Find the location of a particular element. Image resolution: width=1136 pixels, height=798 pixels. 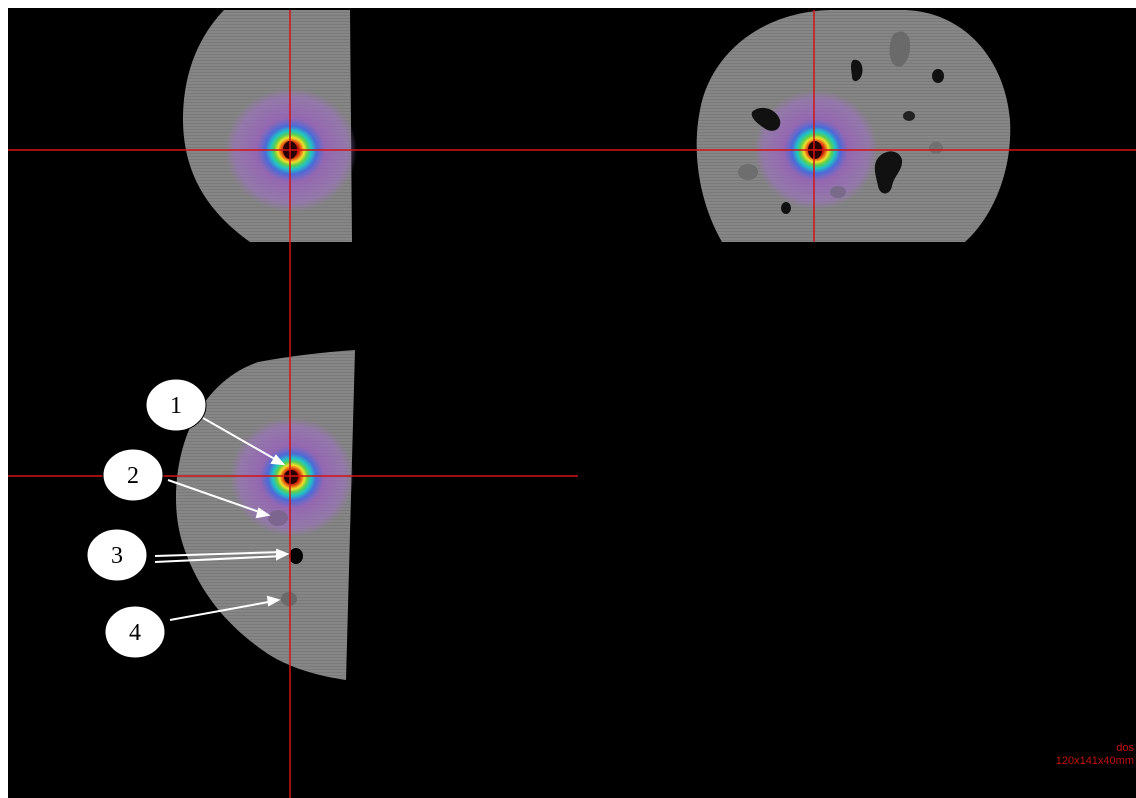

coronal-source is located at coordinates (291, 477).